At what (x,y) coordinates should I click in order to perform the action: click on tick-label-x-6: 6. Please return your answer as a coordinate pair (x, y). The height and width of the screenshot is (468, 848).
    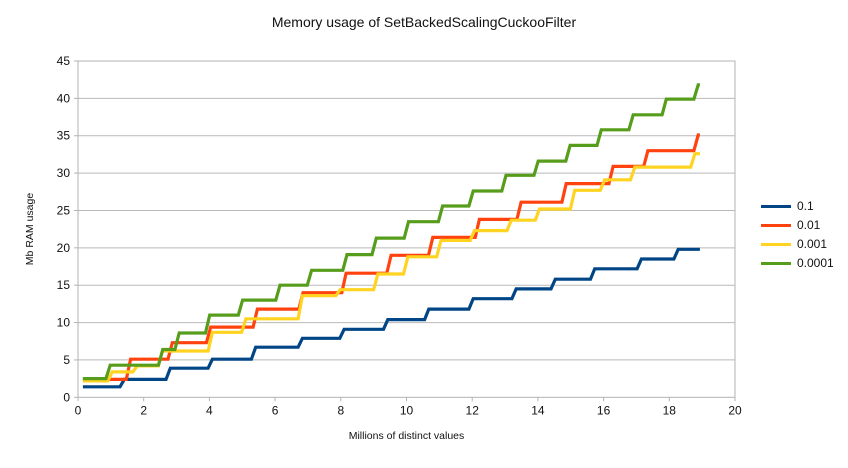
    Looking at the image, I should click on (275, 410).